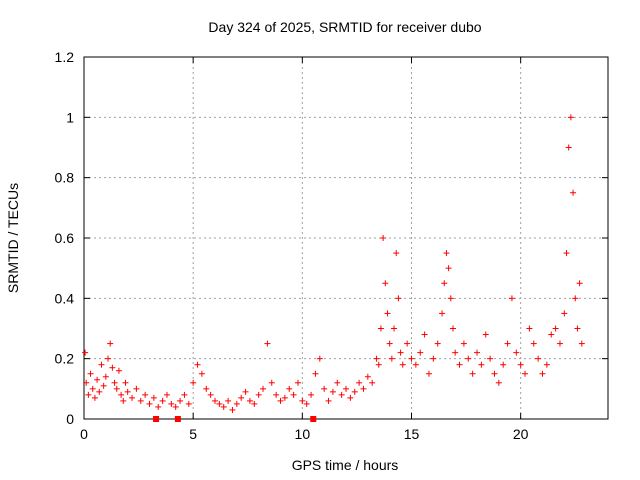  What do you see at coordinates (345, 465) in the screenshot?
I see `x-axis-label: GPS time / hours` at bounding box center [345, 465].